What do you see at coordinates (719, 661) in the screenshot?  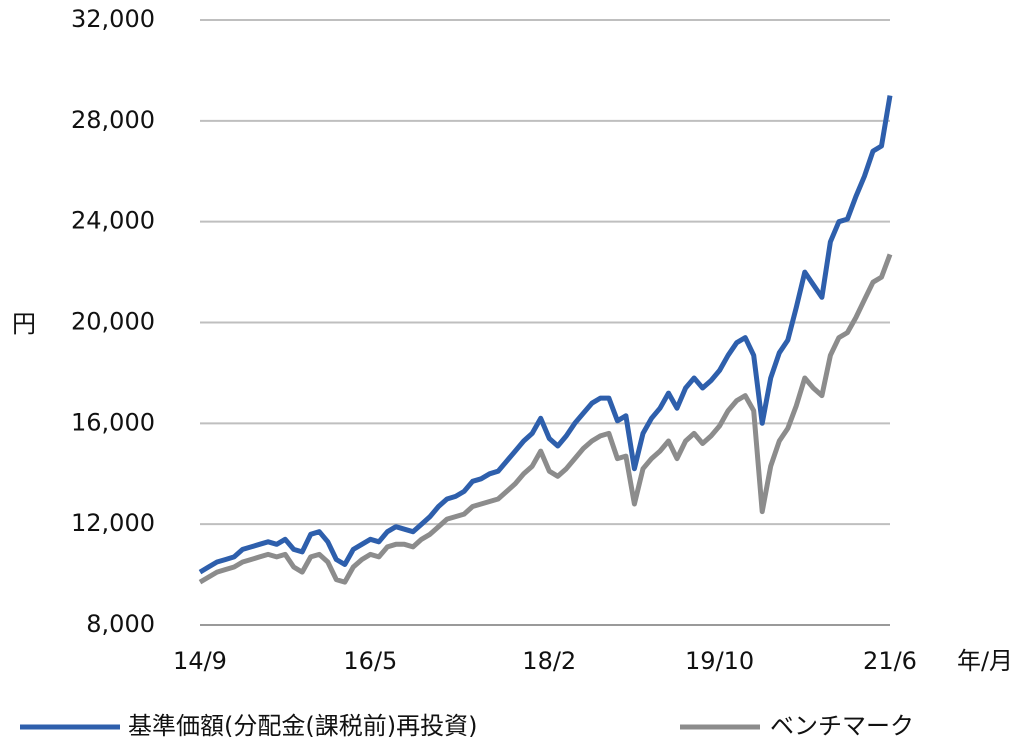 I see `x-tick-label: 19/10` at bounding box center [719, 661].